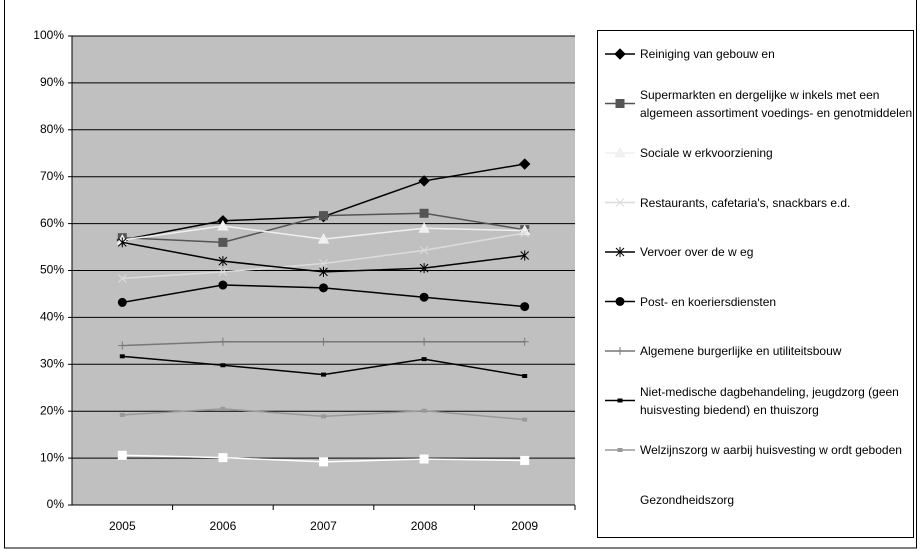 This screenshot has height=553, width=921. I want to click on y-tick-label: 20%, so click(52, 410).